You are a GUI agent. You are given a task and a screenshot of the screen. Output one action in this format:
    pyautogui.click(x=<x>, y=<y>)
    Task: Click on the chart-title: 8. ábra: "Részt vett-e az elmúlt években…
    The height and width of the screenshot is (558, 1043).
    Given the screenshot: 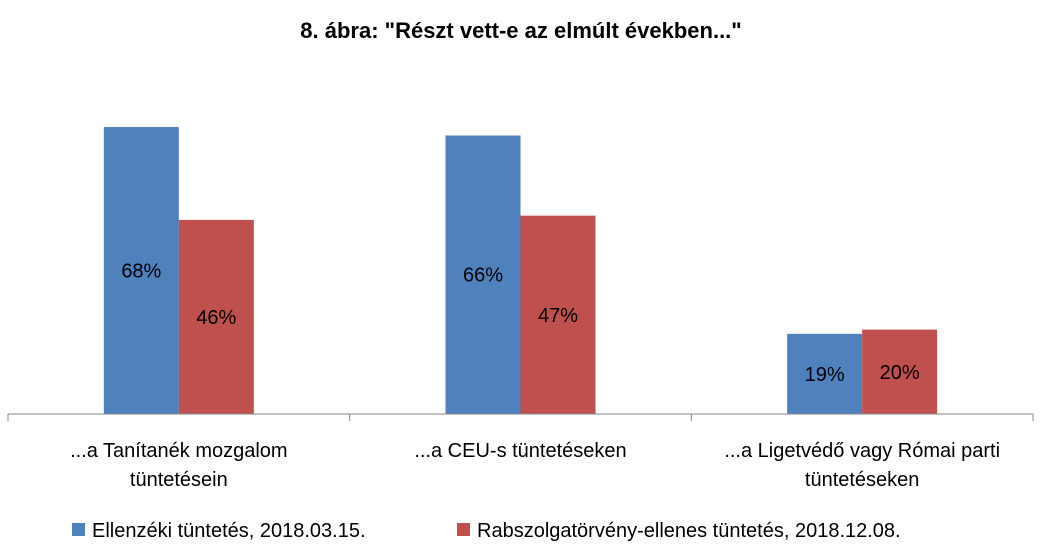 What is the action you would take?
    pyautogui.click(x=520, y=30)
    